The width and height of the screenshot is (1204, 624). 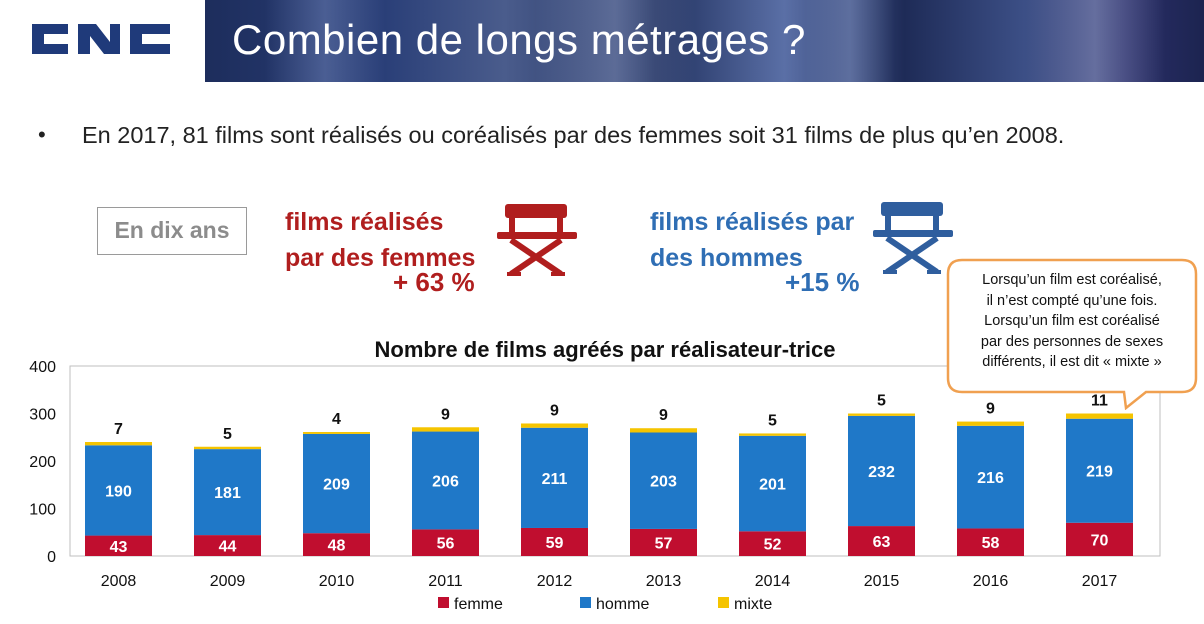 What do you see at coordinates (585, 602) in the screenshot?
I see `legend-swatch-homme` at bounding box center [585, 602].